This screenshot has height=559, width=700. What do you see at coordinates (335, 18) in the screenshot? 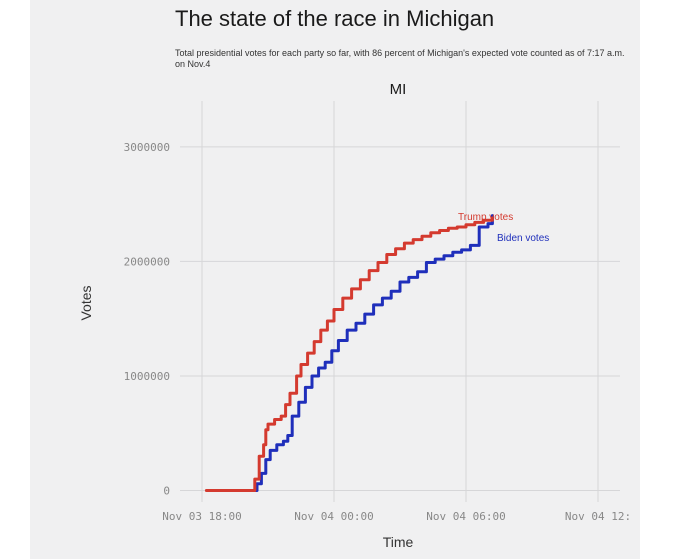
I see `chart-title: The state of the race in Michigan` at bounding box center [335, 18].